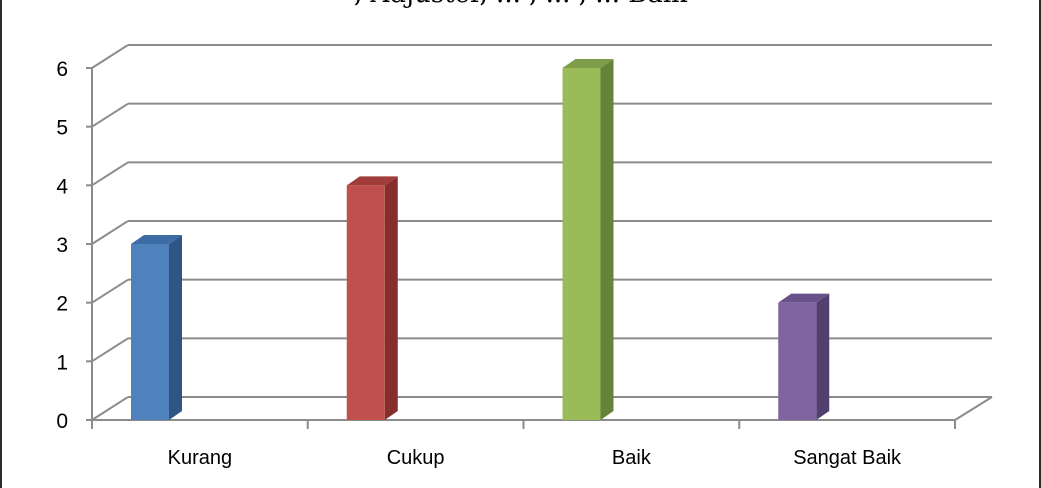 This screenshot has width=1041, height=488. Describe the element at coordinates (632, 458) in the screenshot. I see `x-category-label: Baik` at that location.